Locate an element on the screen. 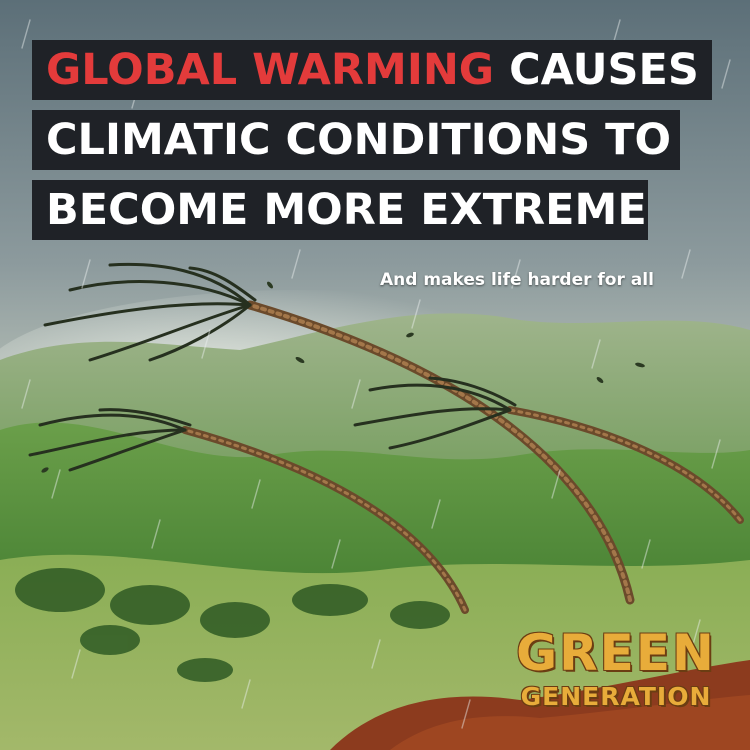 This screenshot has width=750, height=750. green-generation-logo: GREEN GENERATION is located at coordinates (616, 677).